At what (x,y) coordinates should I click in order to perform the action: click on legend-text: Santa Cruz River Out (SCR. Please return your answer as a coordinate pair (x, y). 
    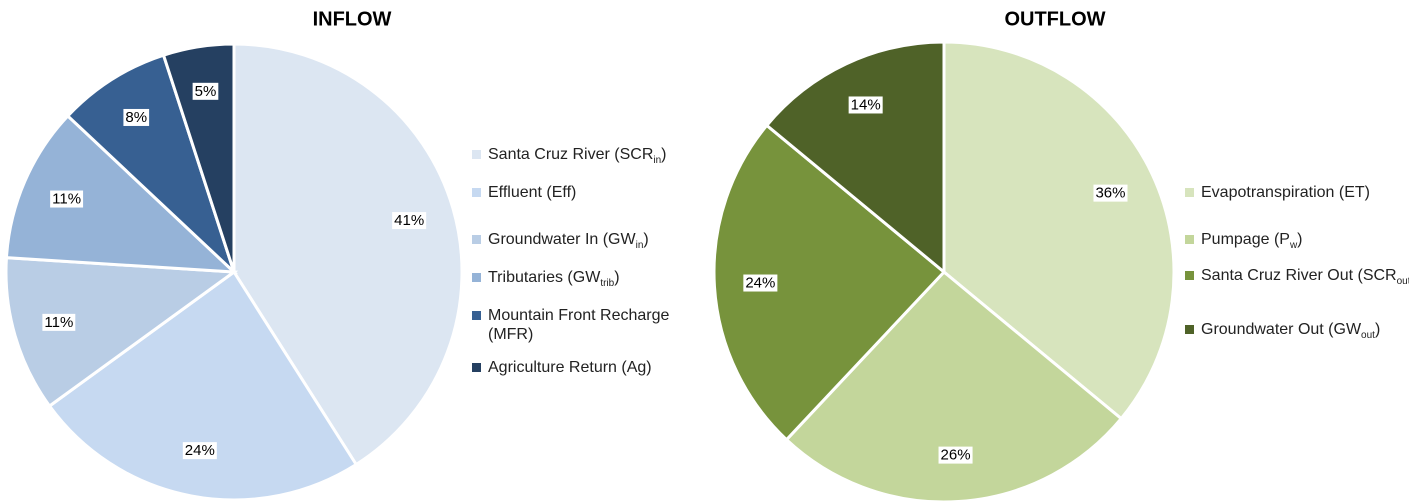
    Looking at the image, I should click on (1299, 275).